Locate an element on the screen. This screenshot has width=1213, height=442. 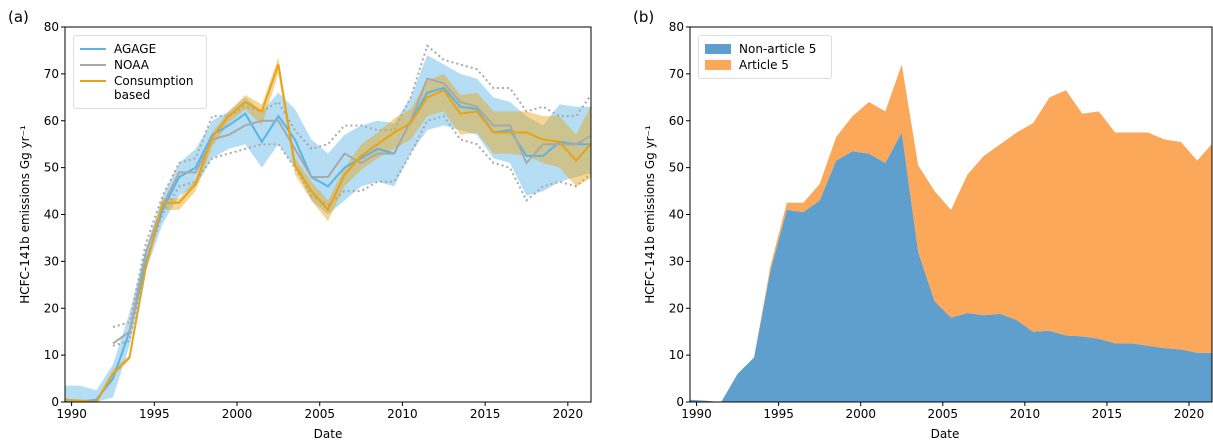
panel-label: (b) is located at coordinates (643, 17).